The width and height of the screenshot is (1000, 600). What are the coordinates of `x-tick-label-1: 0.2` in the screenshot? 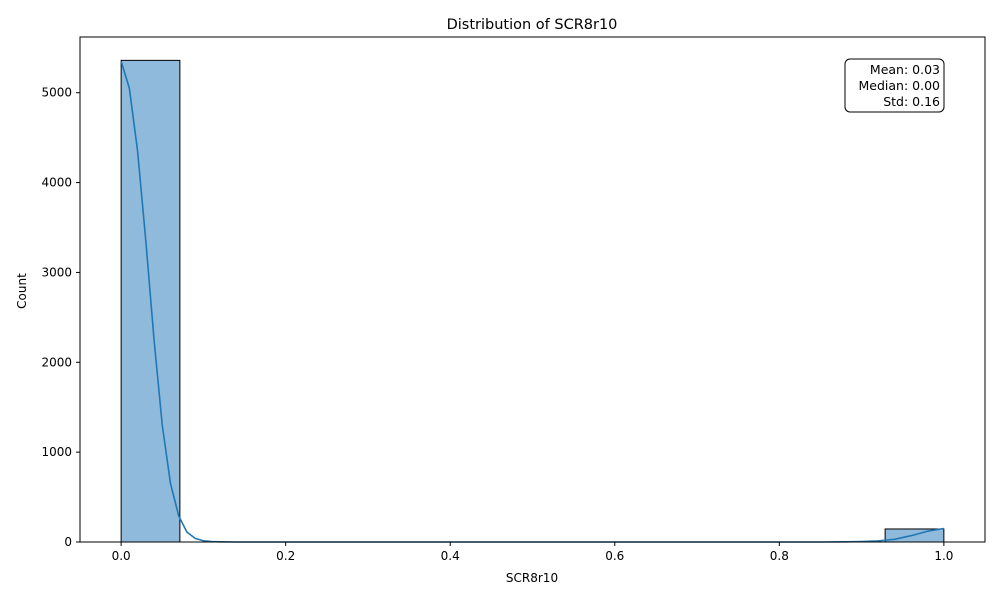 It's located at (285, 556).